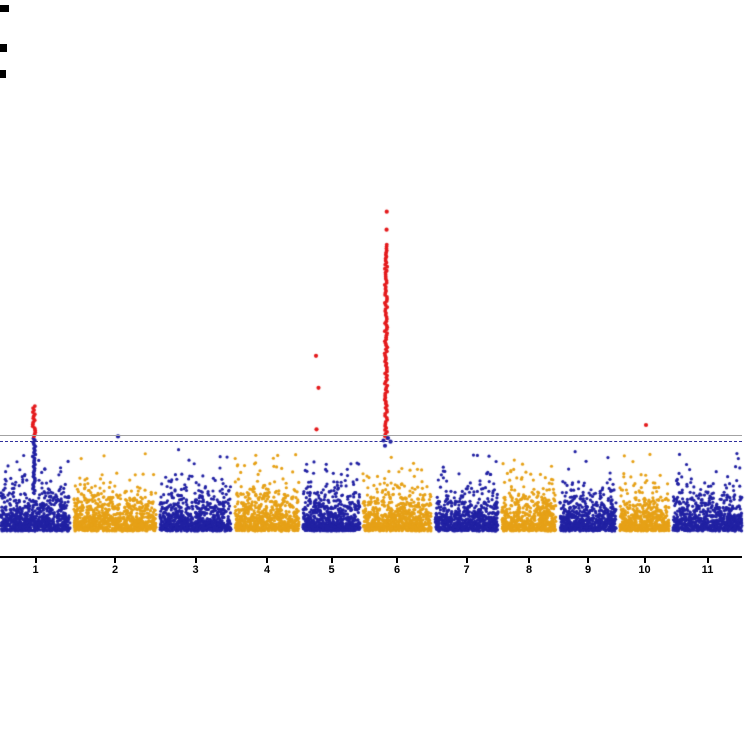  Describe the element at coordinates (267, 570) in the screenshot. I see `x-axis-tick-label: 4` at that location.